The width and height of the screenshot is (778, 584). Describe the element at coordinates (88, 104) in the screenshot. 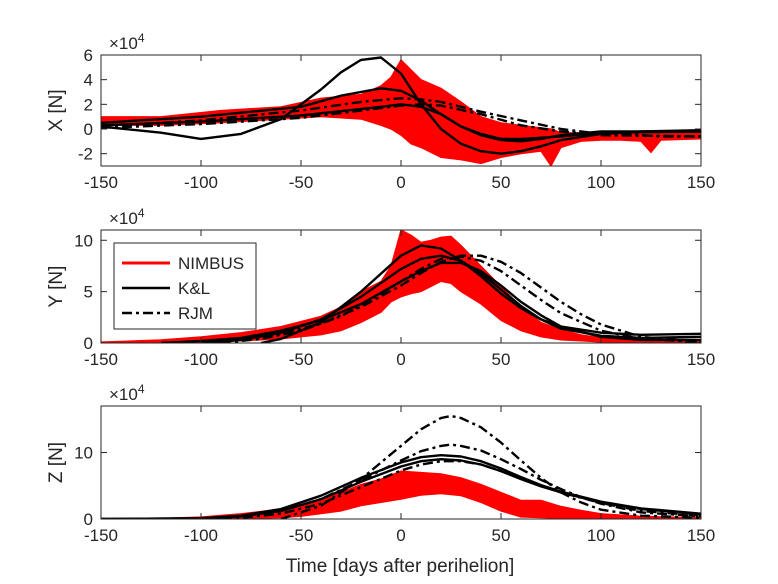

I see `y-tick-label: 2` at that location.